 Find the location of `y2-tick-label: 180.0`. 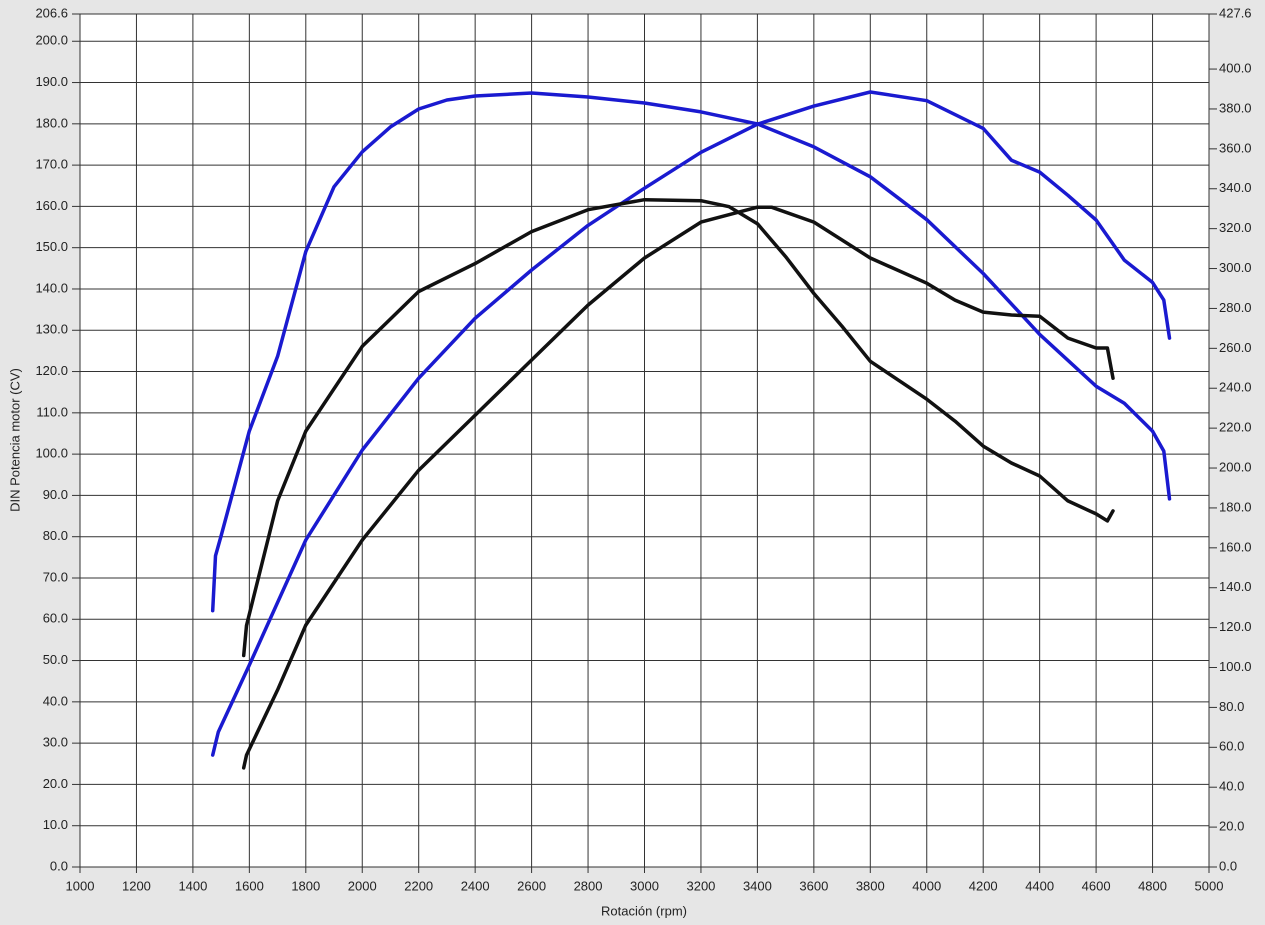

y2-tick-label: 180.0 is located at coordinates (1235, 506).